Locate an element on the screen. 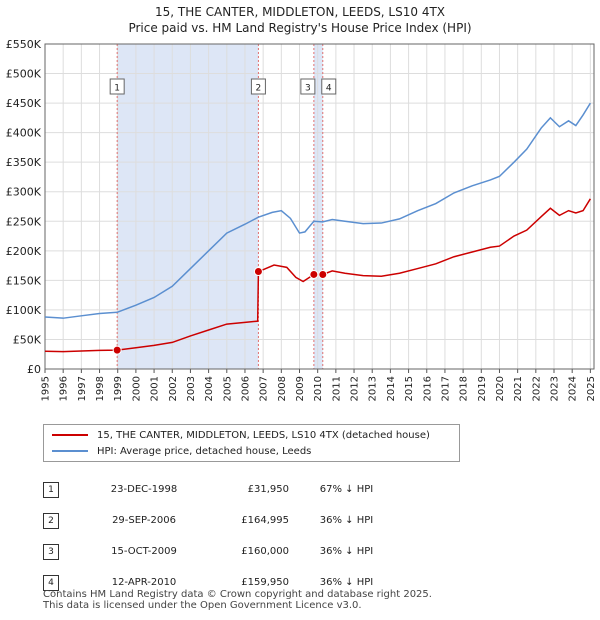  x-tick-label: 2020 is located at coordinates (500, 388).